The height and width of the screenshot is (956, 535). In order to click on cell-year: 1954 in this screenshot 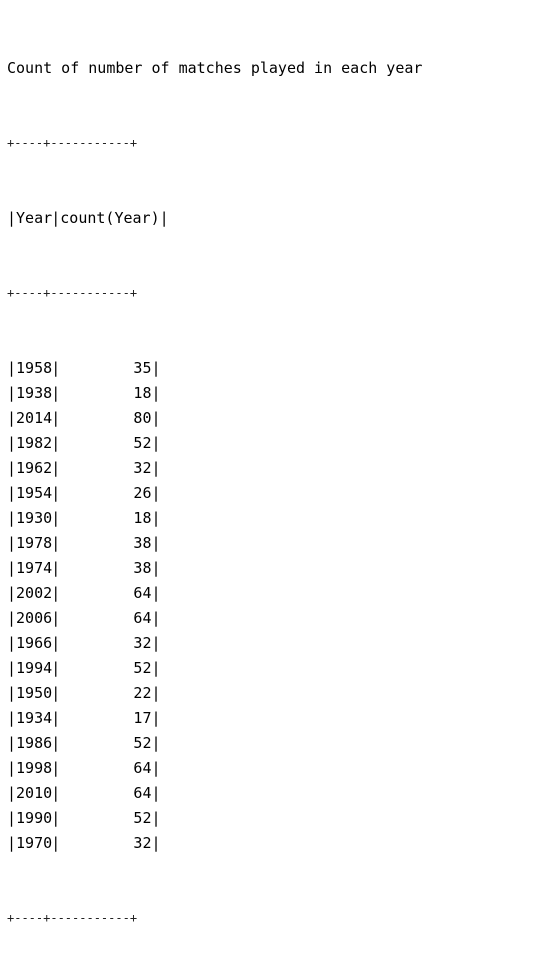, I will do `click(34, 493)`.